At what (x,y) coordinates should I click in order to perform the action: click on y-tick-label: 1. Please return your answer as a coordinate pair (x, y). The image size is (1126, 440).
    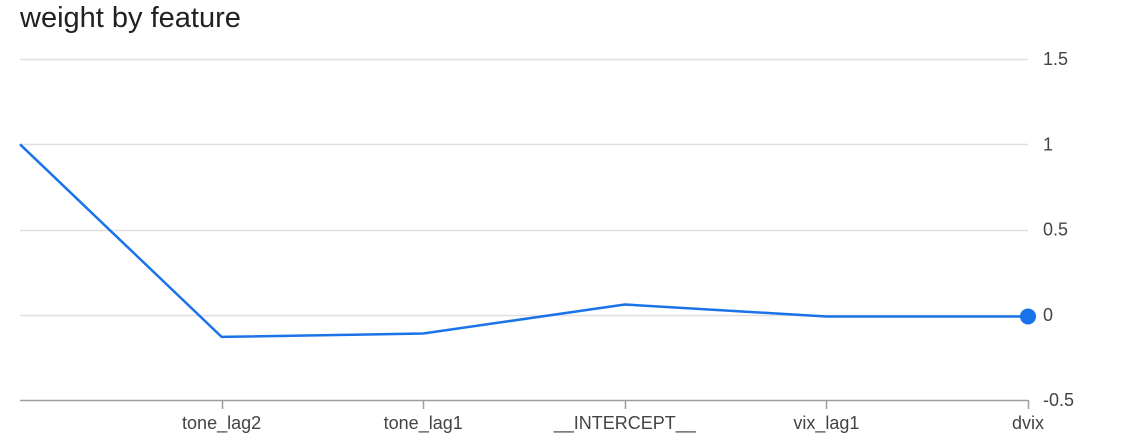
    Looking at the image, I should click on (1048, 144).